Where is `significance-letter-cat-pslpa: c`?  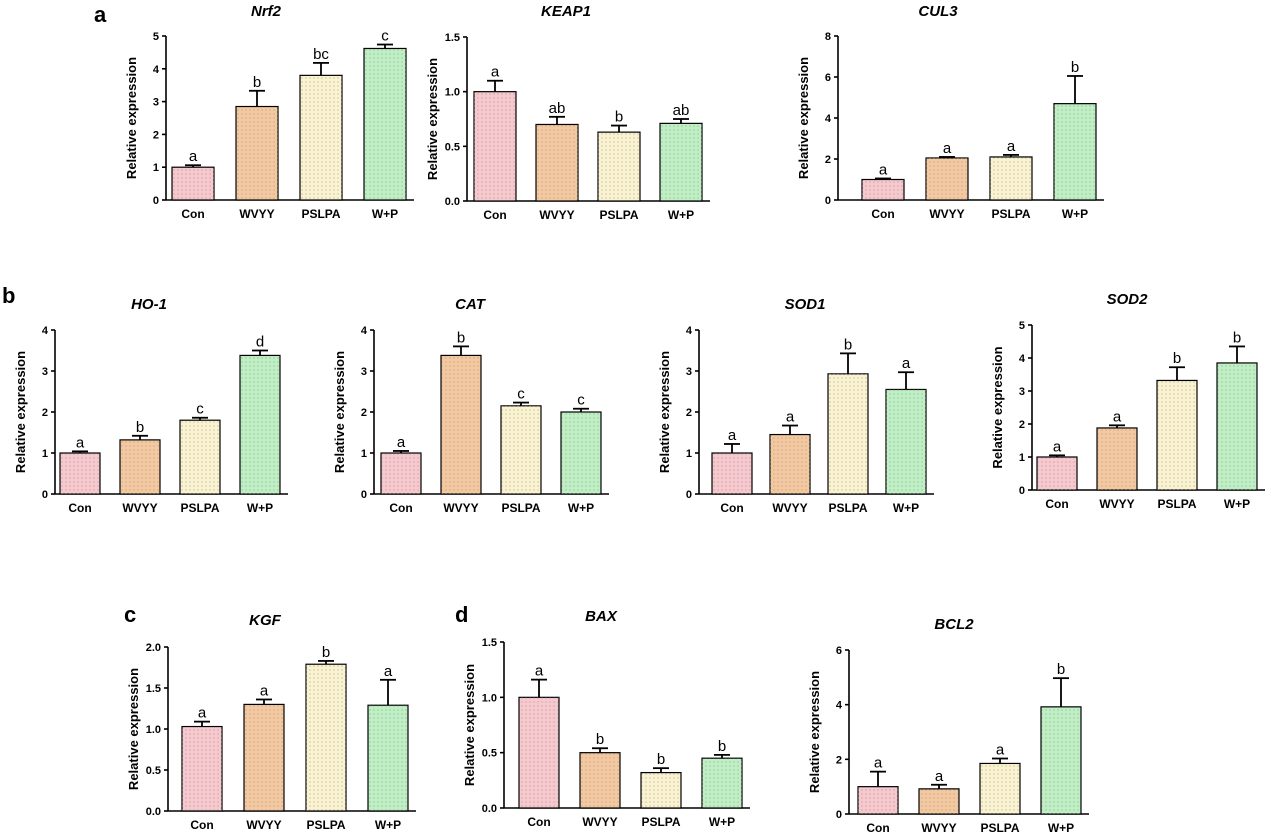
significance-letter-cat-pslpa: c is located at coordinates (521, 394).